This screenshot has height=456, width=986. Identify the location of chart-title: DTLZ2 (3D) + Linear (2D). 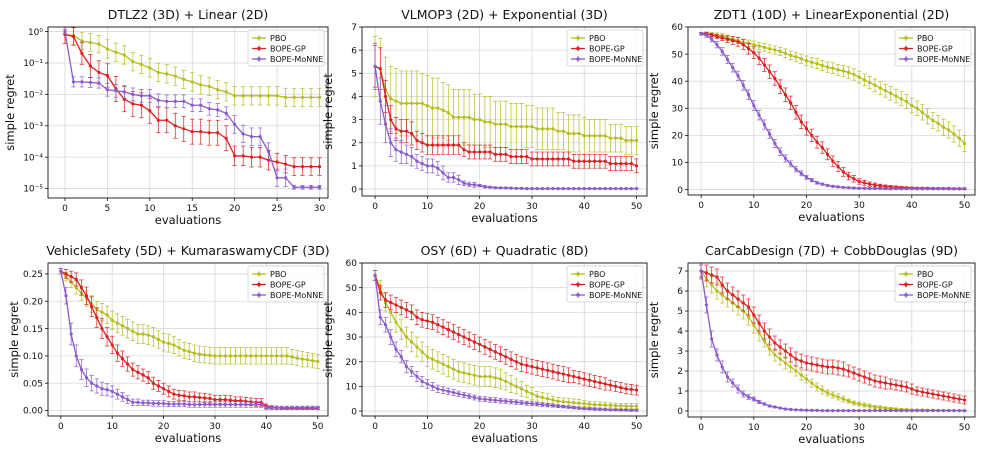
(188, 14).